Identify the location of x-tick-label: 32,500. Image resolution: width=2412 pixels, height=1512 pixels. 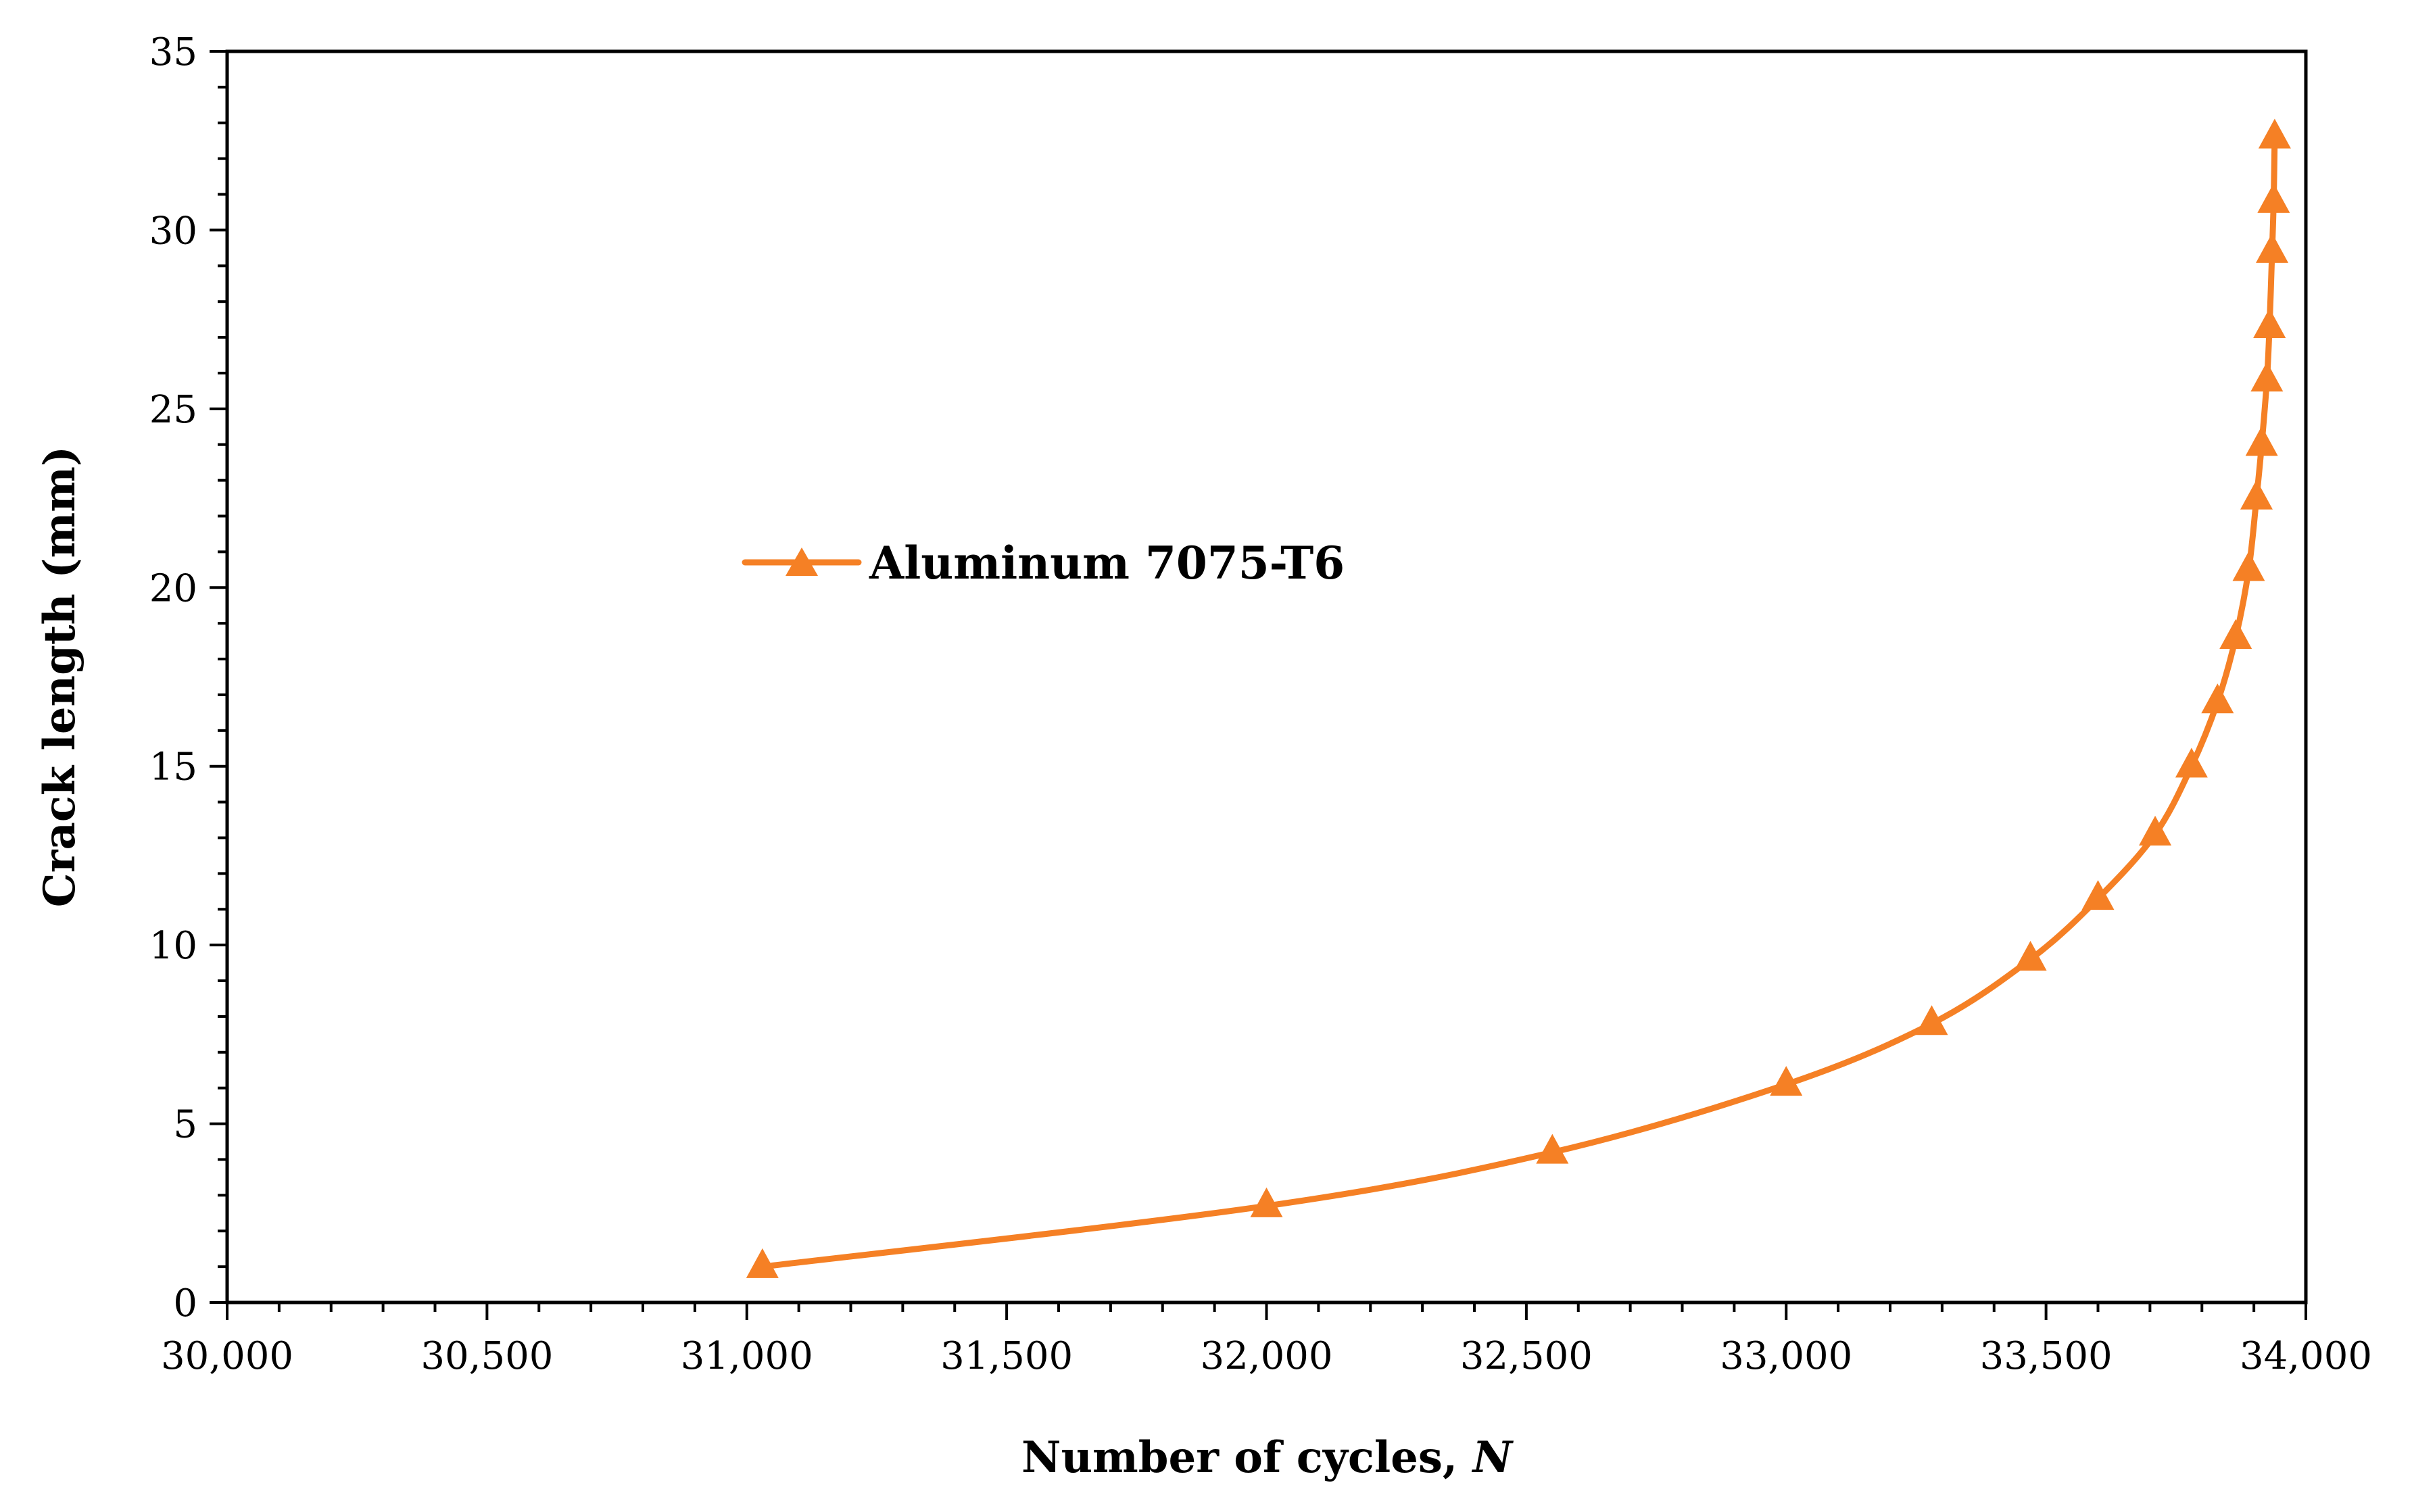
(1526, 1356).